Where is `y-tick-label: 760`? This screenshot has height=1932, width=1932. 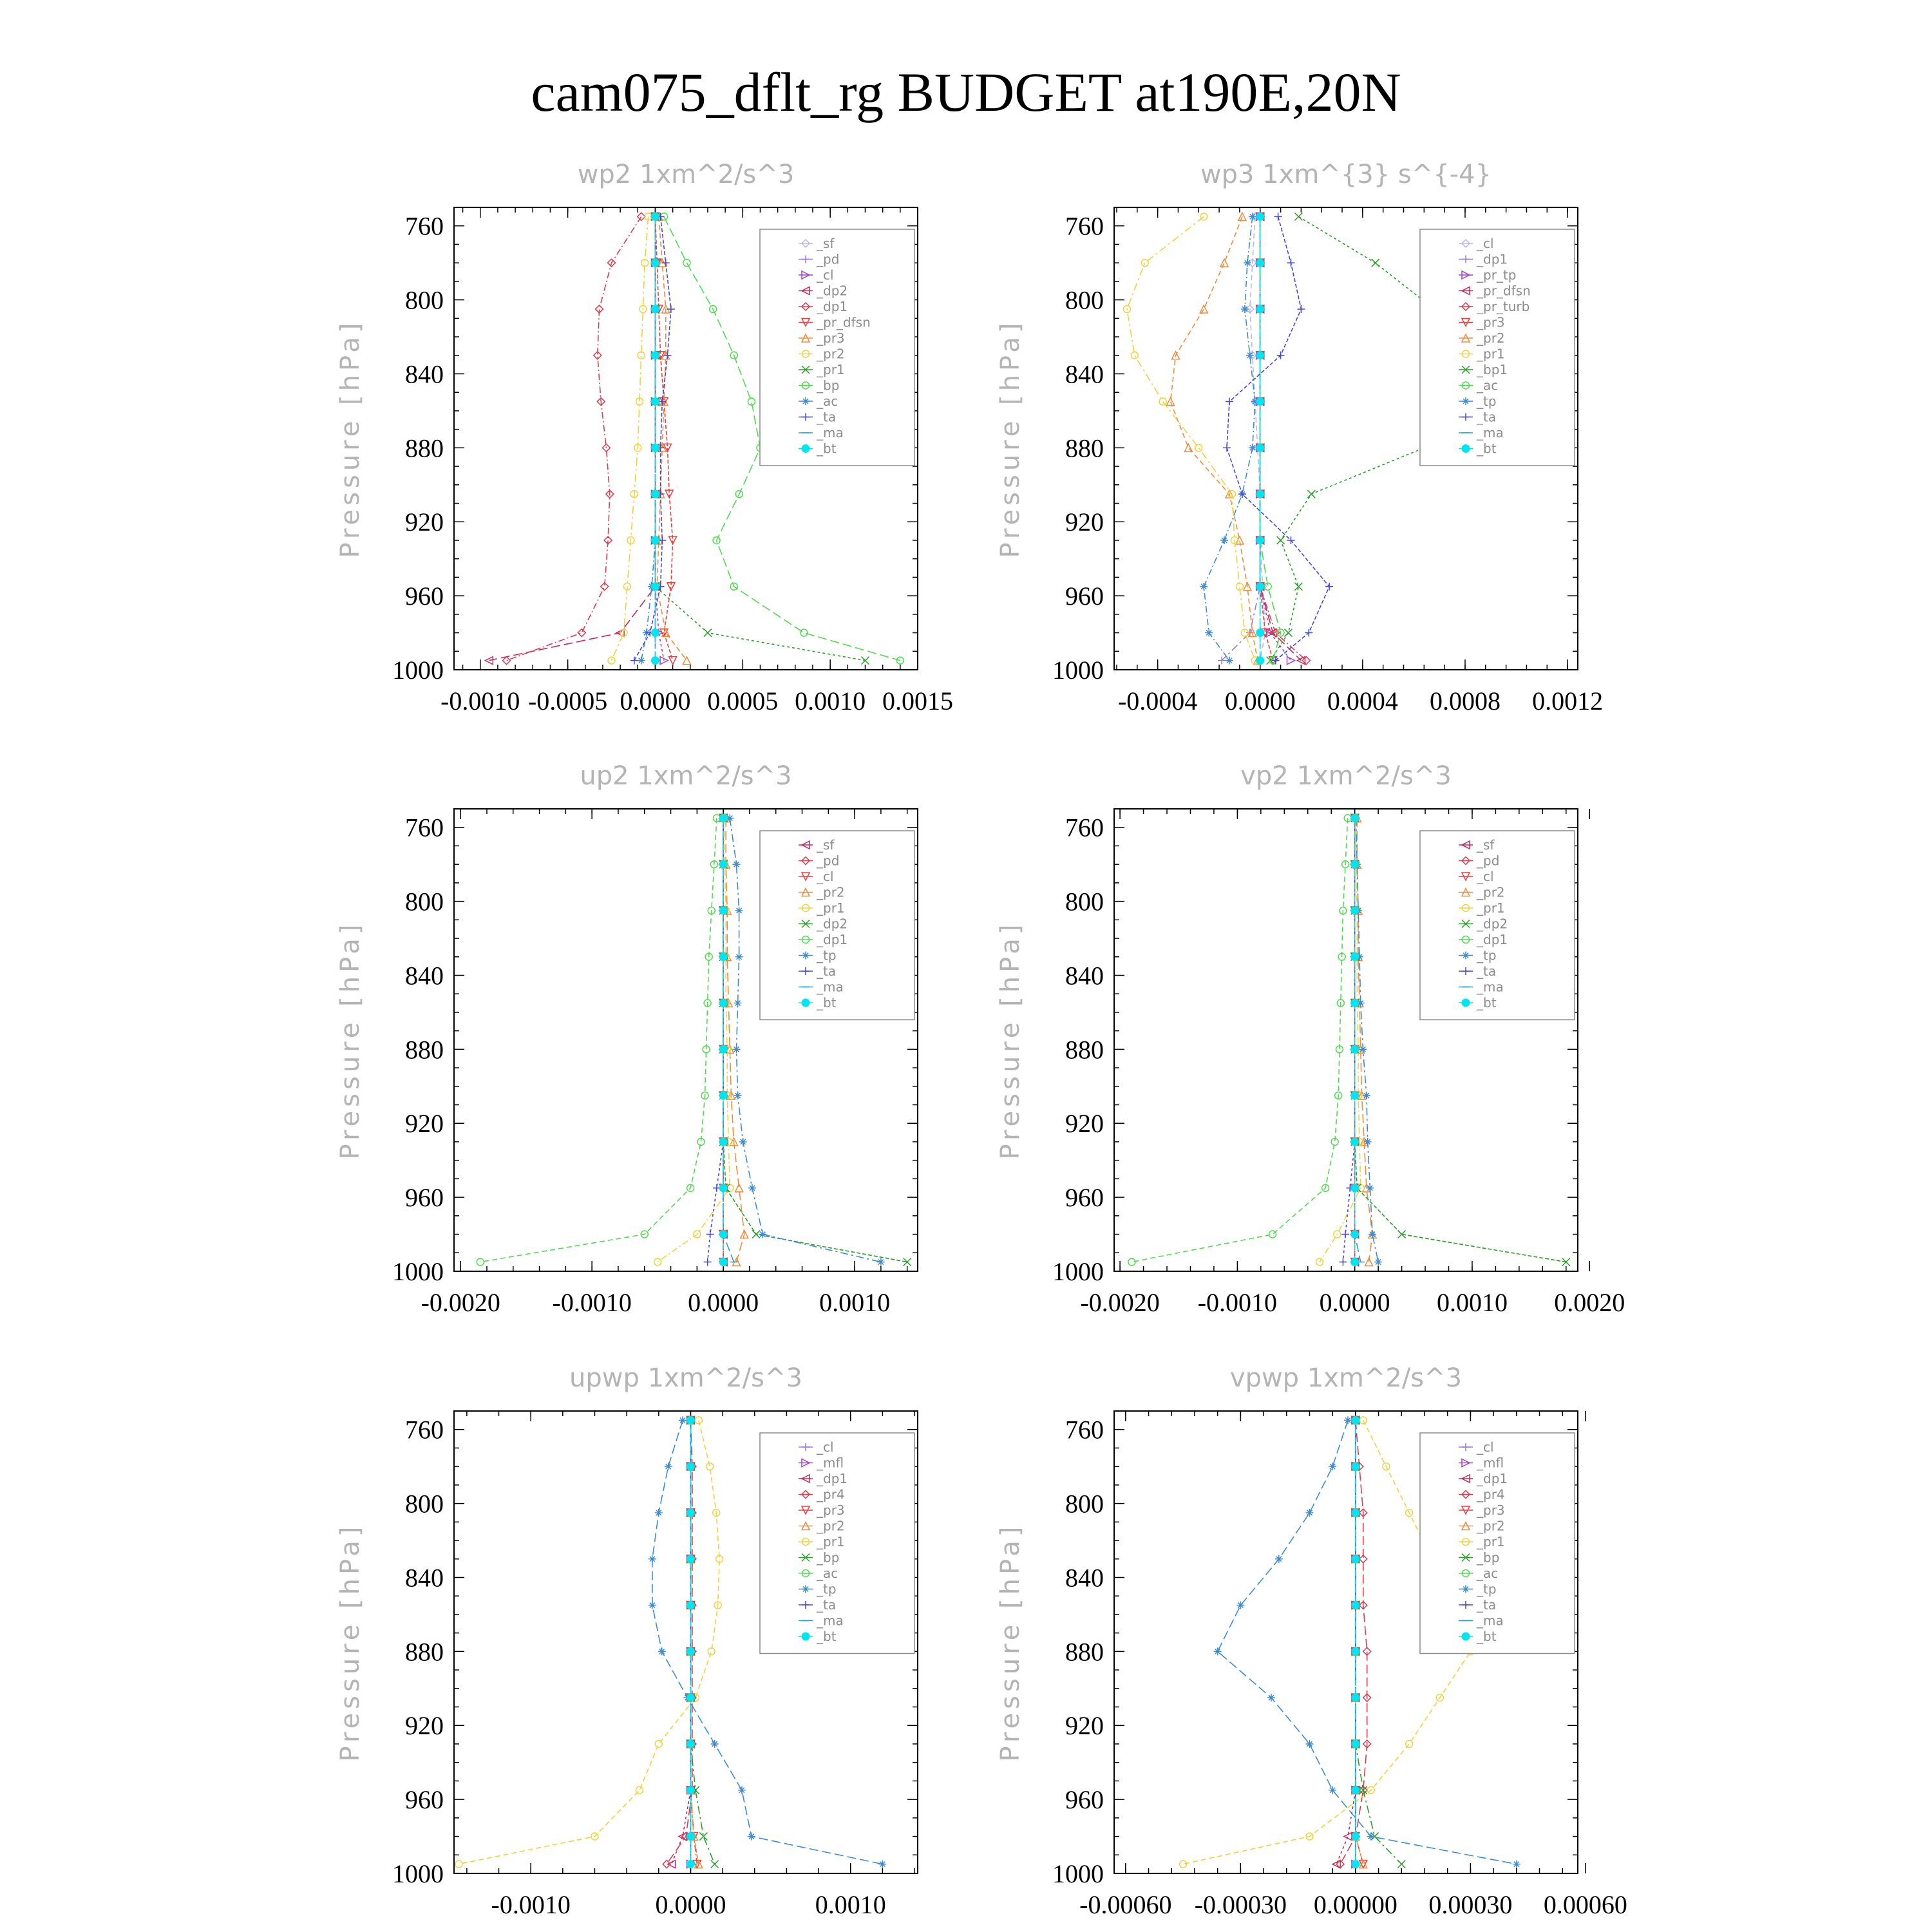
y-tick-label: 760 is located at coordinates (1084, 1430).